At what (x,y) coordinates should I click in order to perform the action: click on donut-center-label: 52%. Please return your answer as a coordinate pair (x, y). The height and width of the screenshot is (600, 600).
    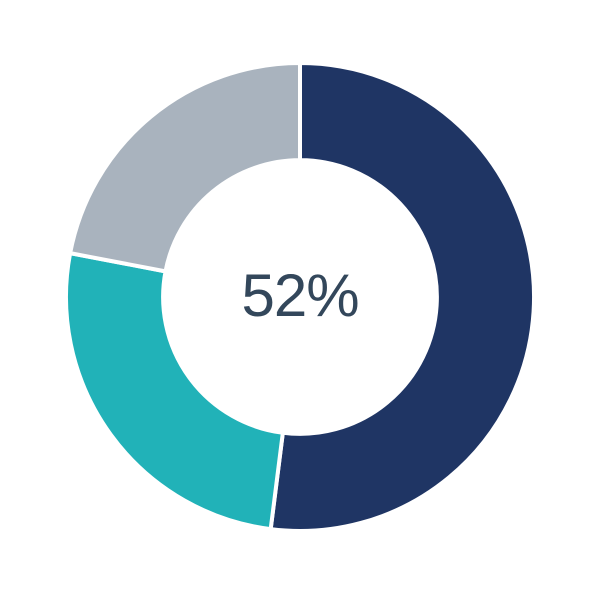
    Looking at the image, I should click on (300, 295).